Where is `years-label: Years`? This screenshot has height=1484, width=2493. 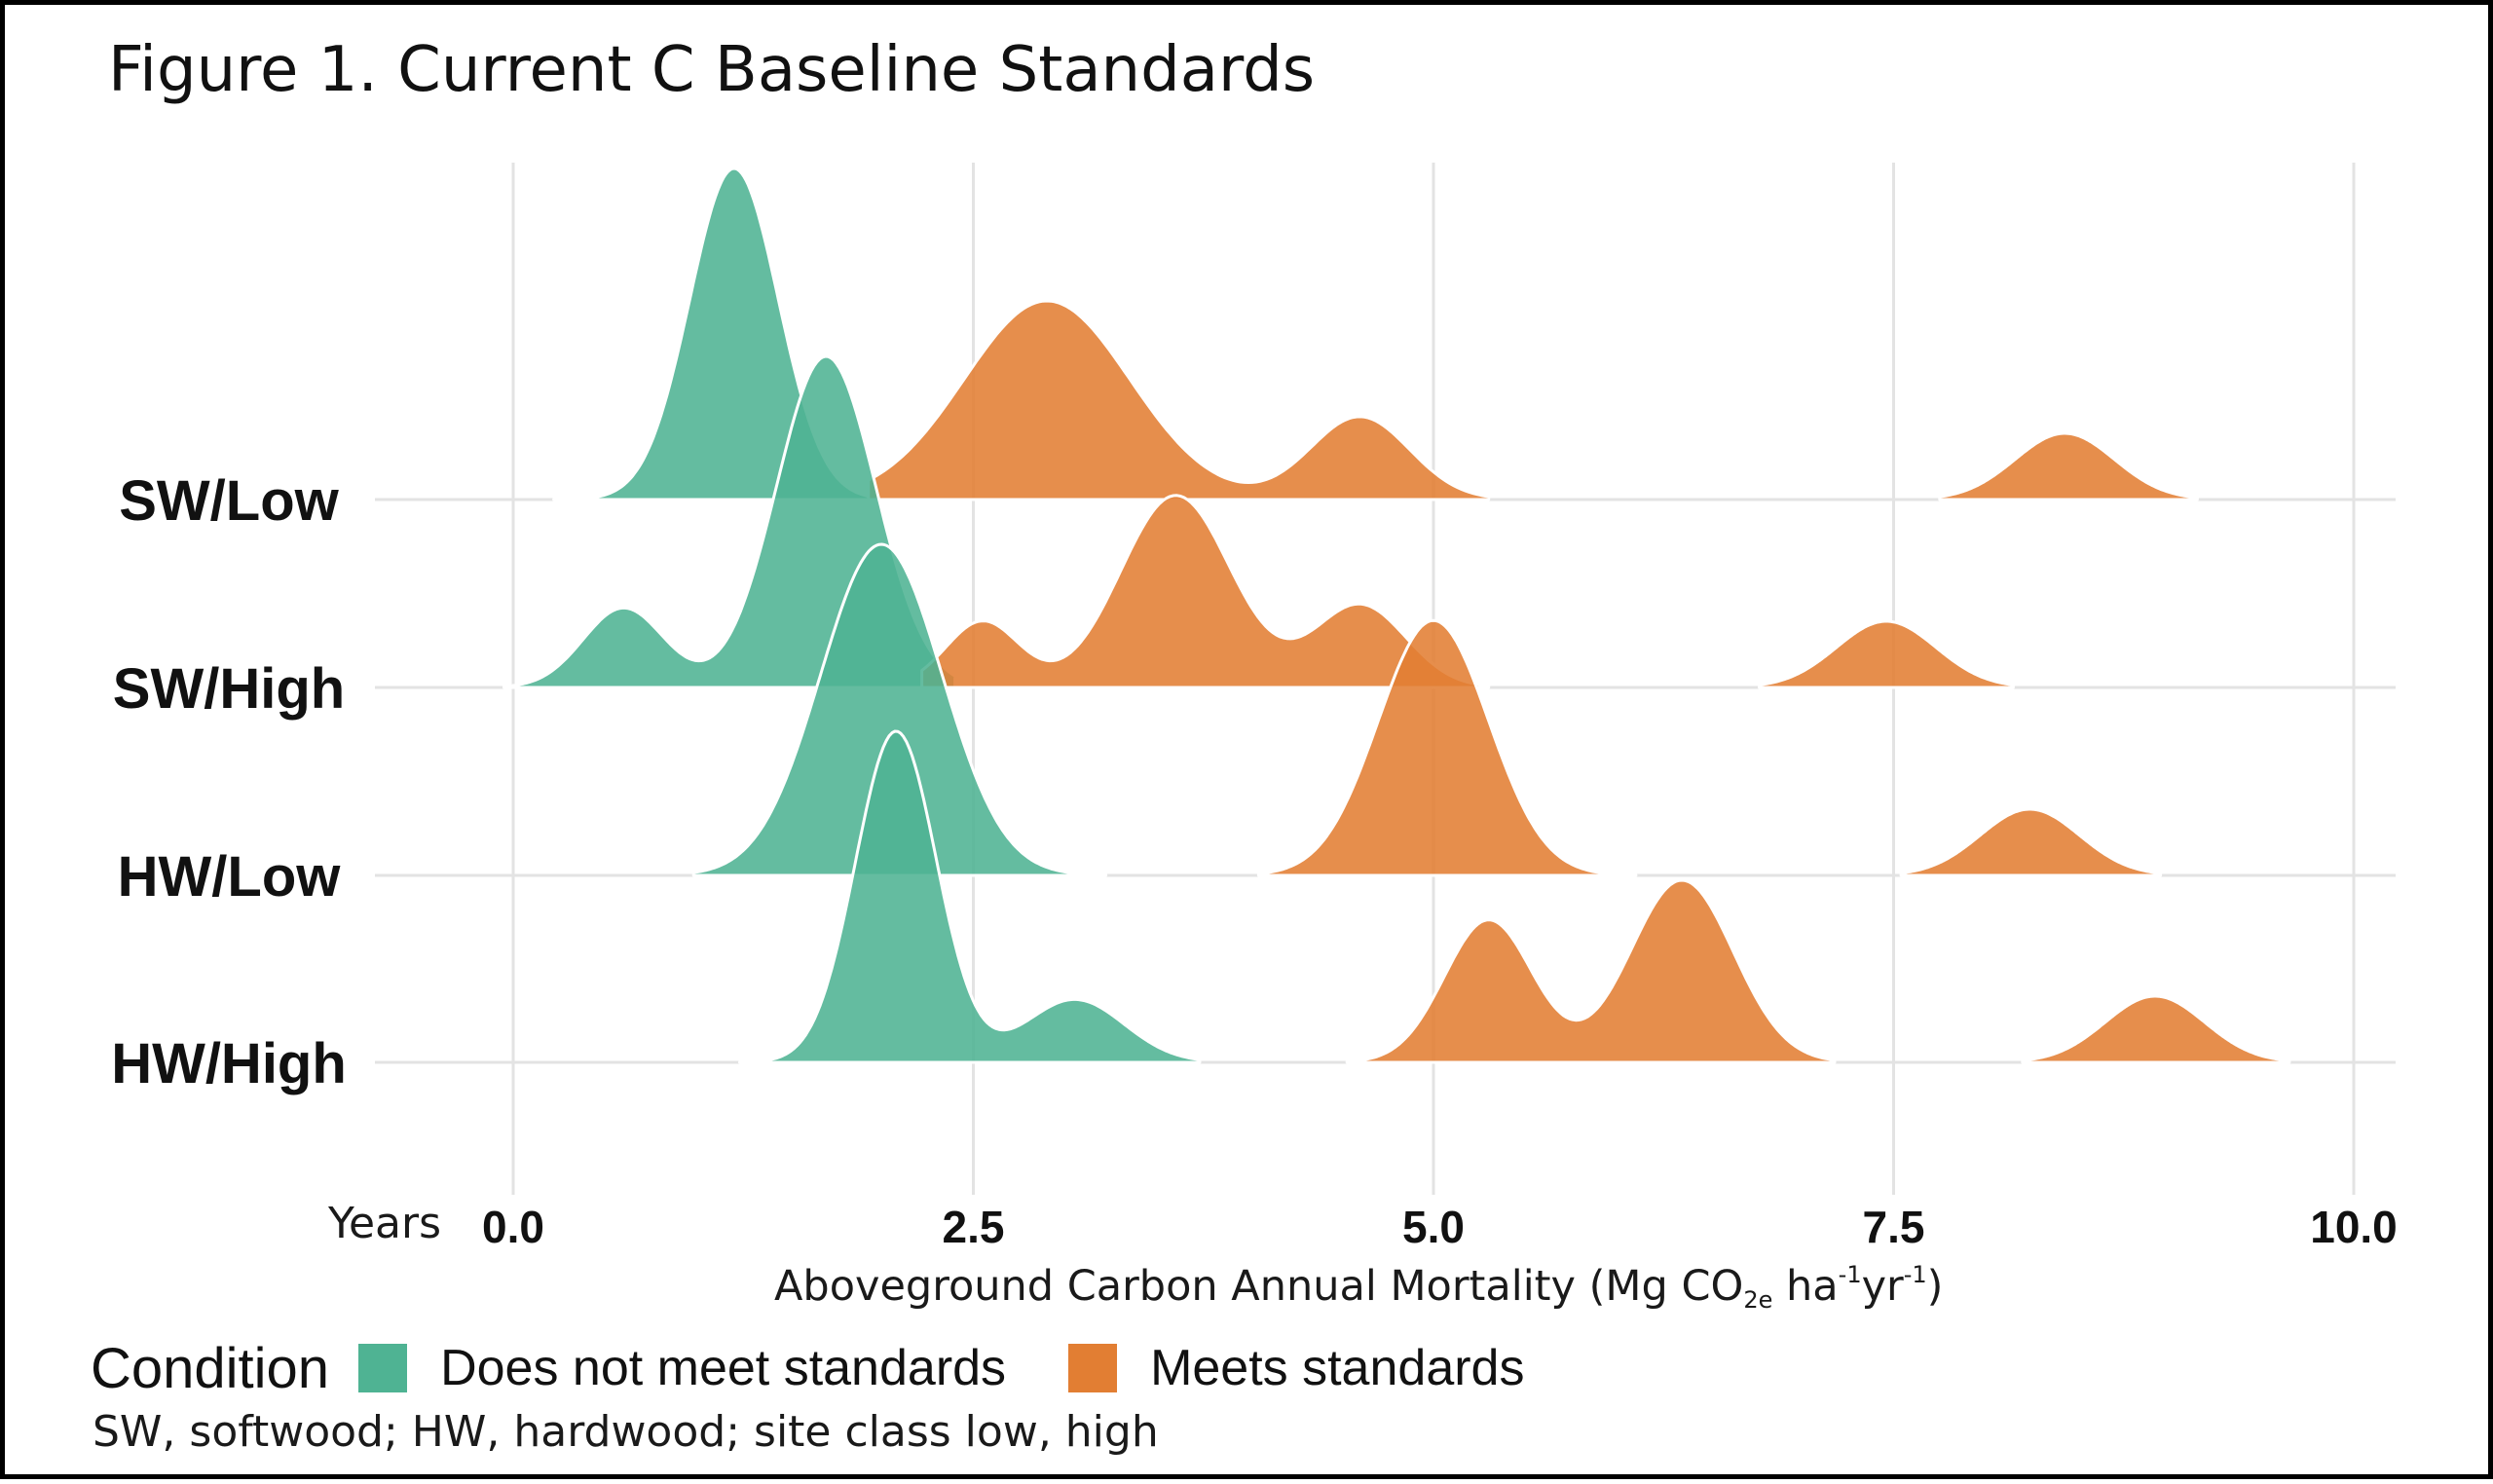 years-label: Years is located at coordinates (384, 1223).